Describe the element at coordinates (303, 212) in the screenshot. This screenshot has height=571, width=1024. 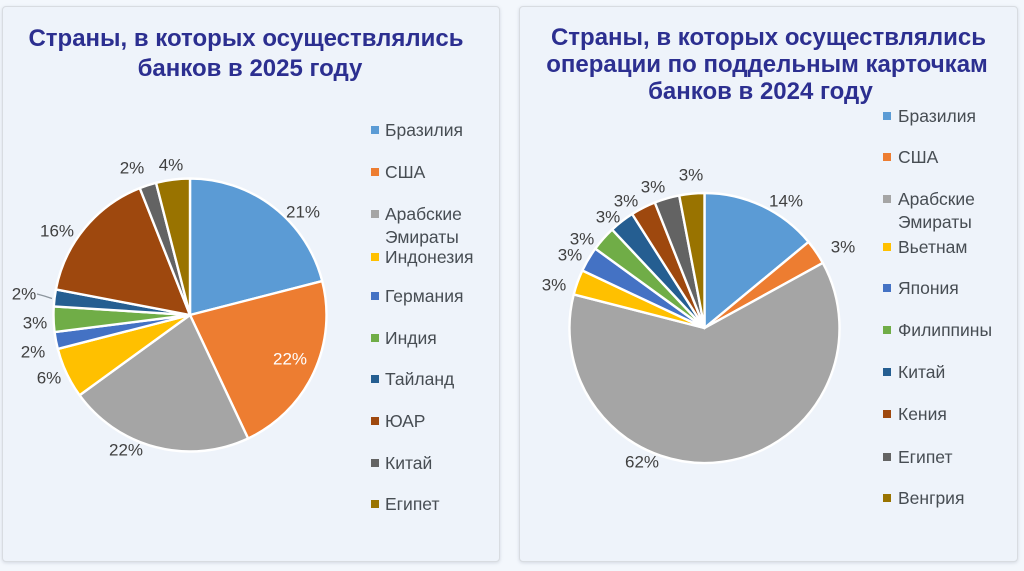
I see `svg-text: 21%` at that location.